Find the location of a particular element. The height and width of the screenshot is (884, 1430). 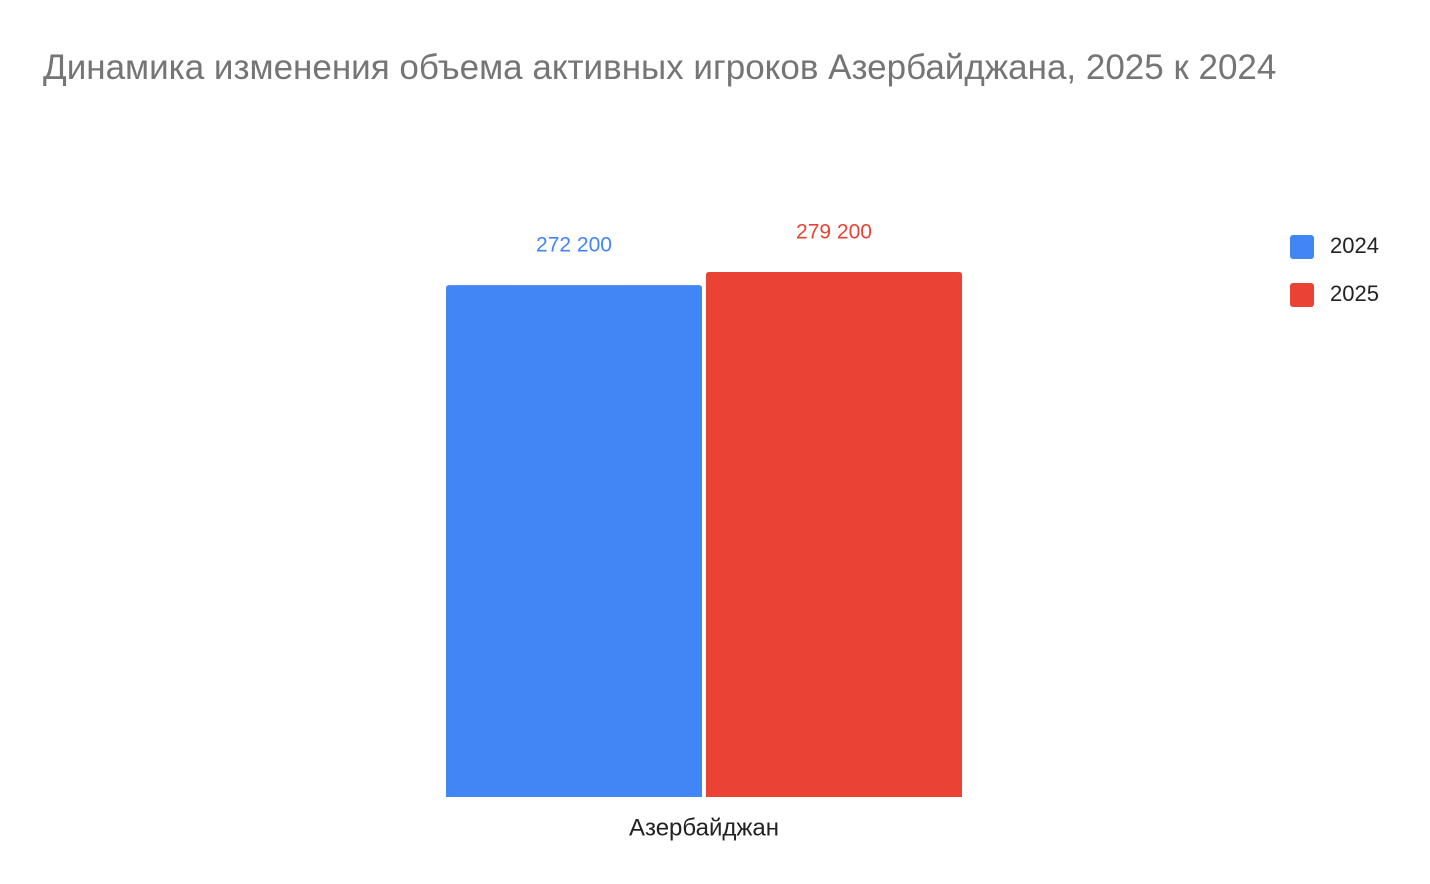

legend-label: 2024 is located at coordinates (1354, 245).